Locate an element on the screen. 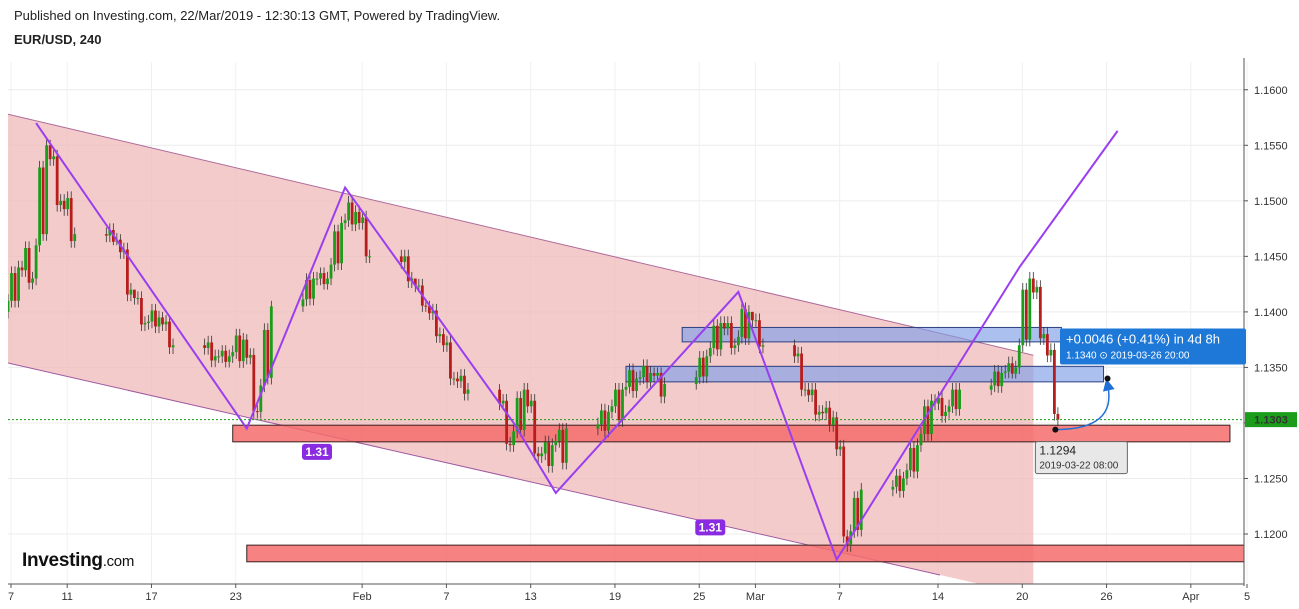 The image size is (1299, 609). x-tick-label: 5 is located at coordinates (1247, 597).